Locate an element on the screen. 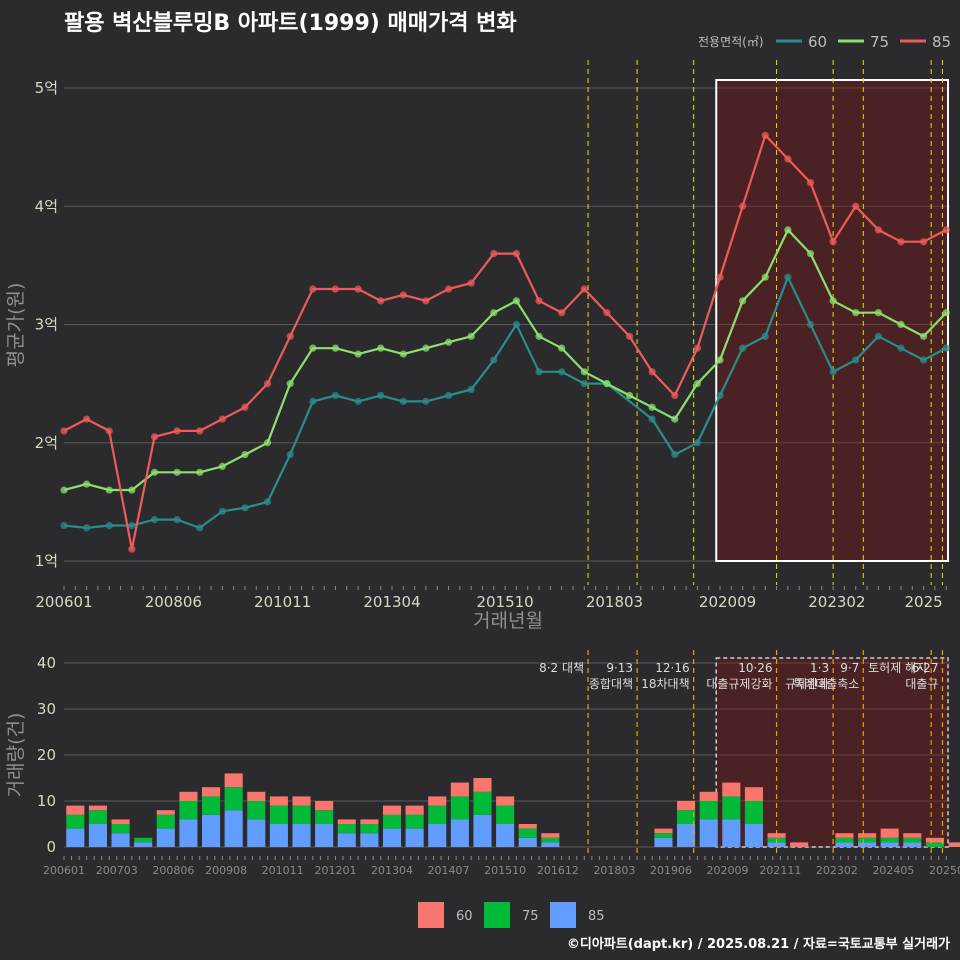  chart-title: 팔용 벽산블루밍B 아파트(1999) 매매가격 변화 is located at coordinates (290, 23).